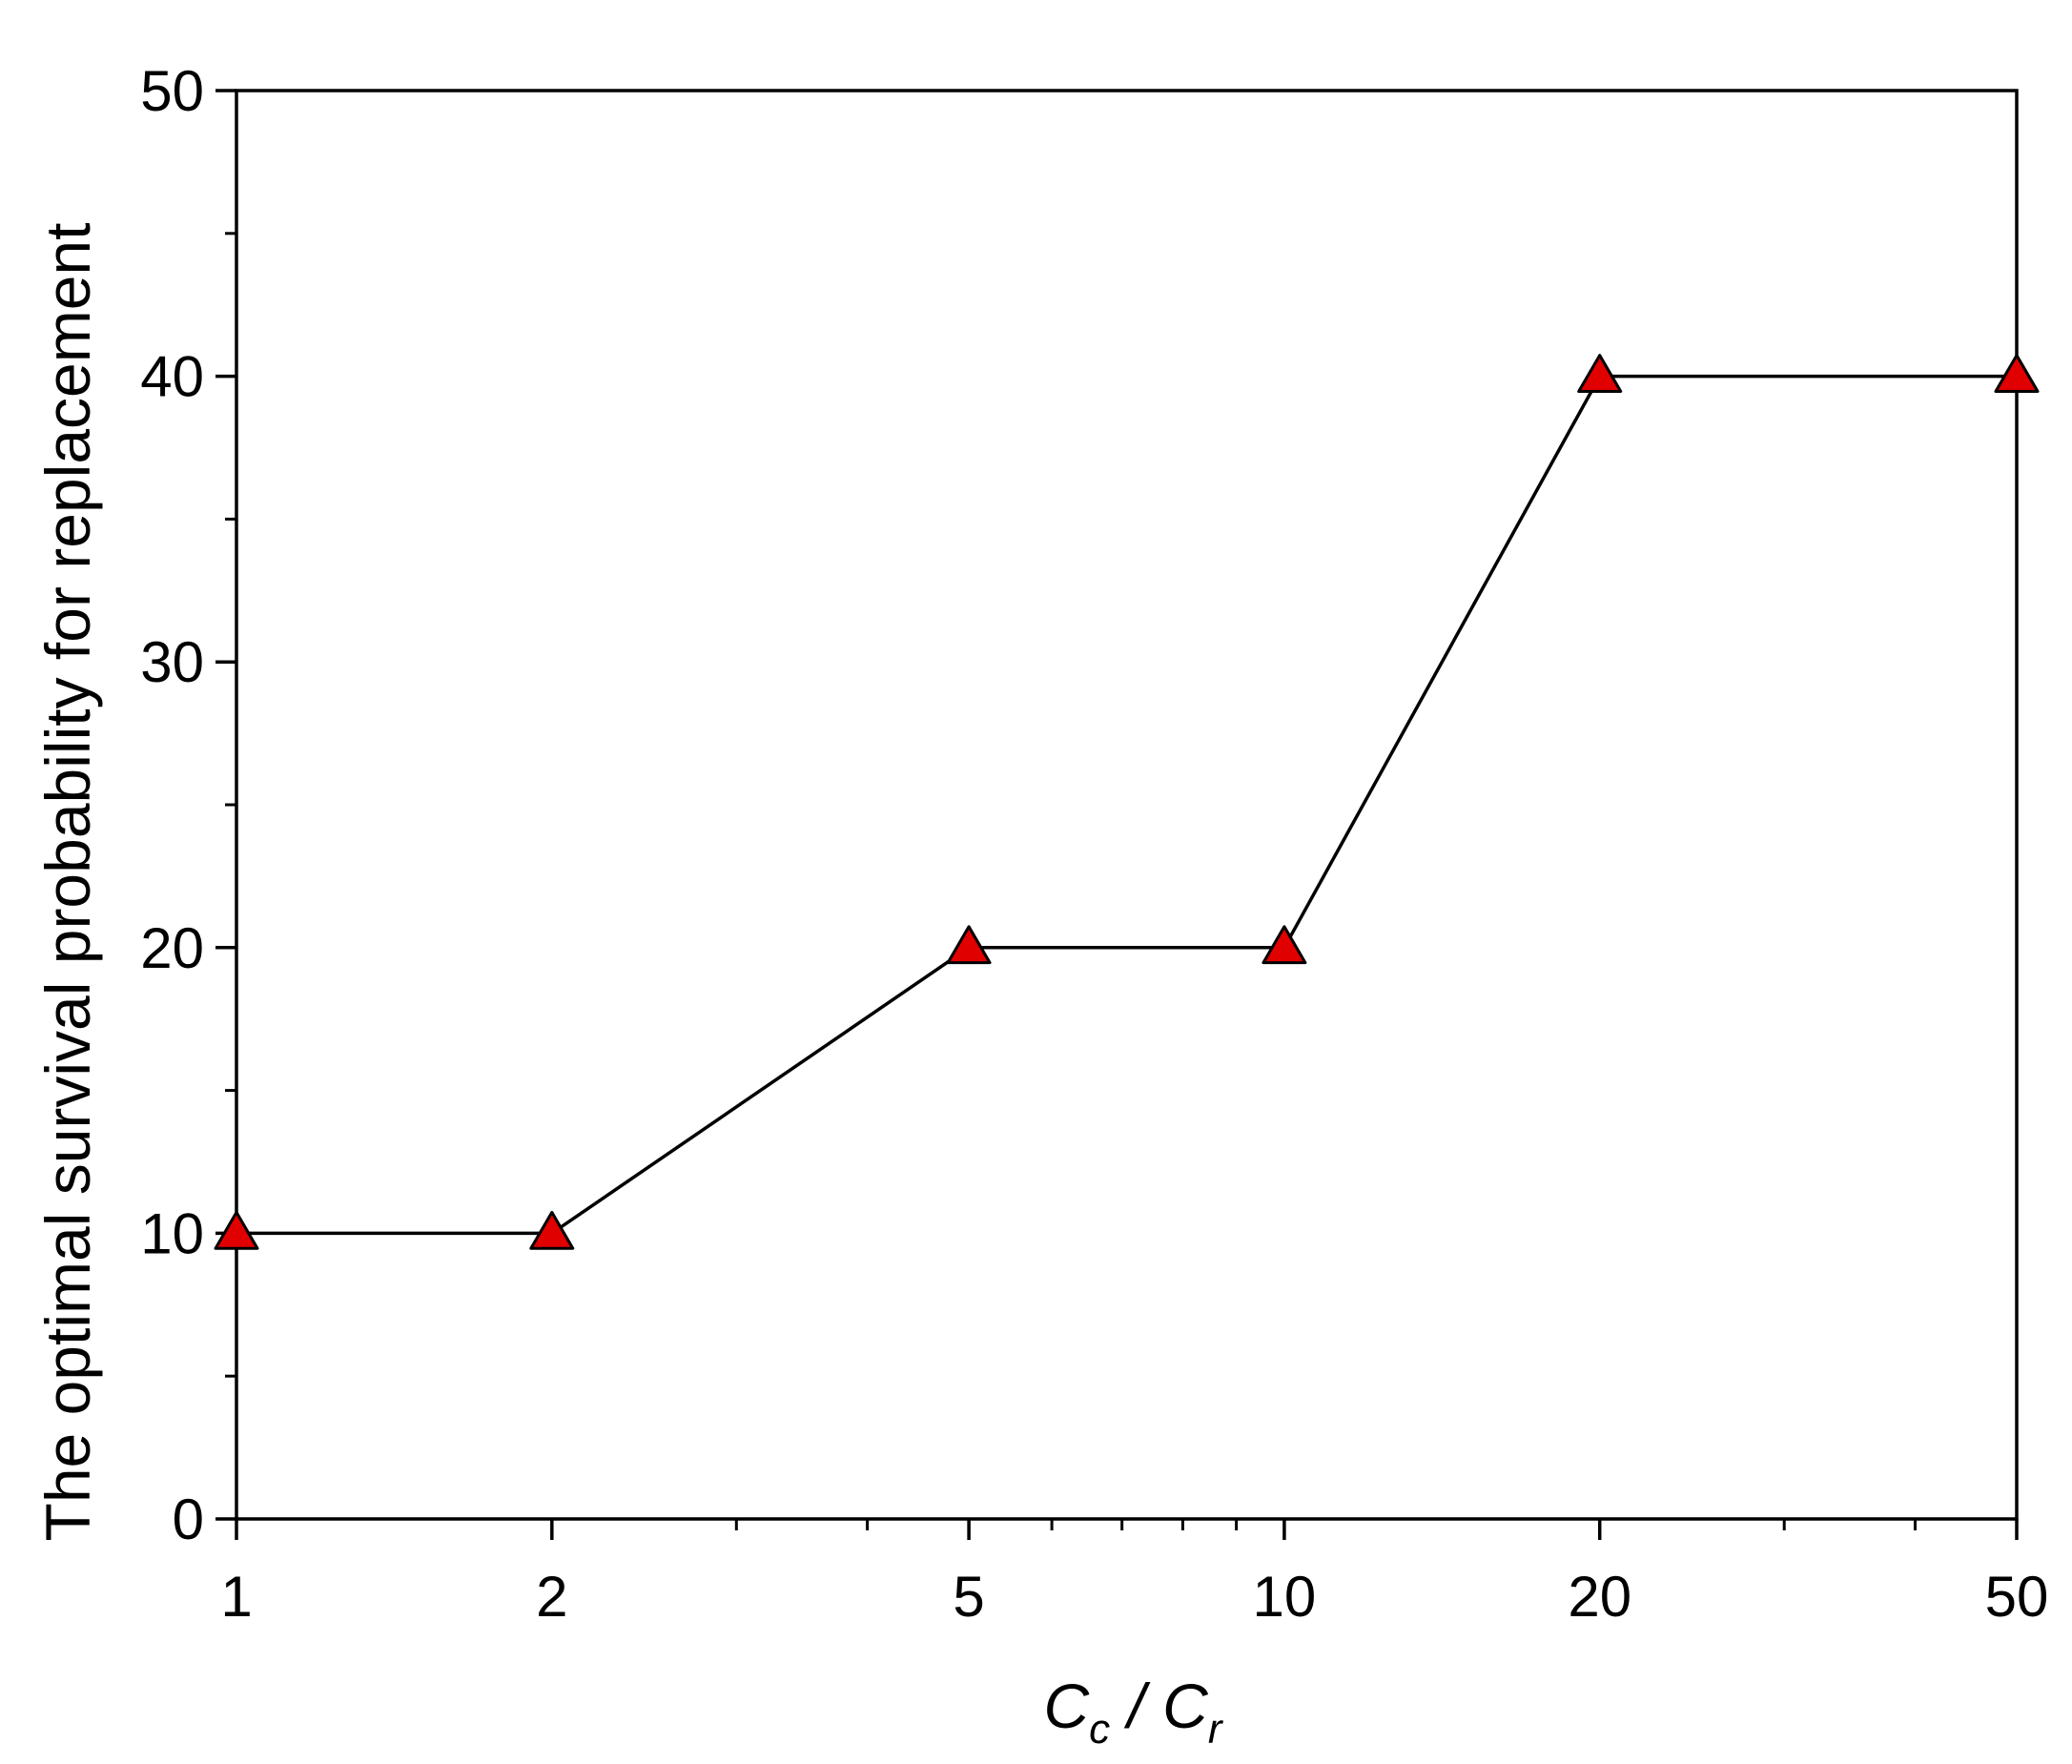 Image resolution: width=2072 pixels, height=1764 pixels. I want to click on x-tick-label: 20, so click(1600, 1597).